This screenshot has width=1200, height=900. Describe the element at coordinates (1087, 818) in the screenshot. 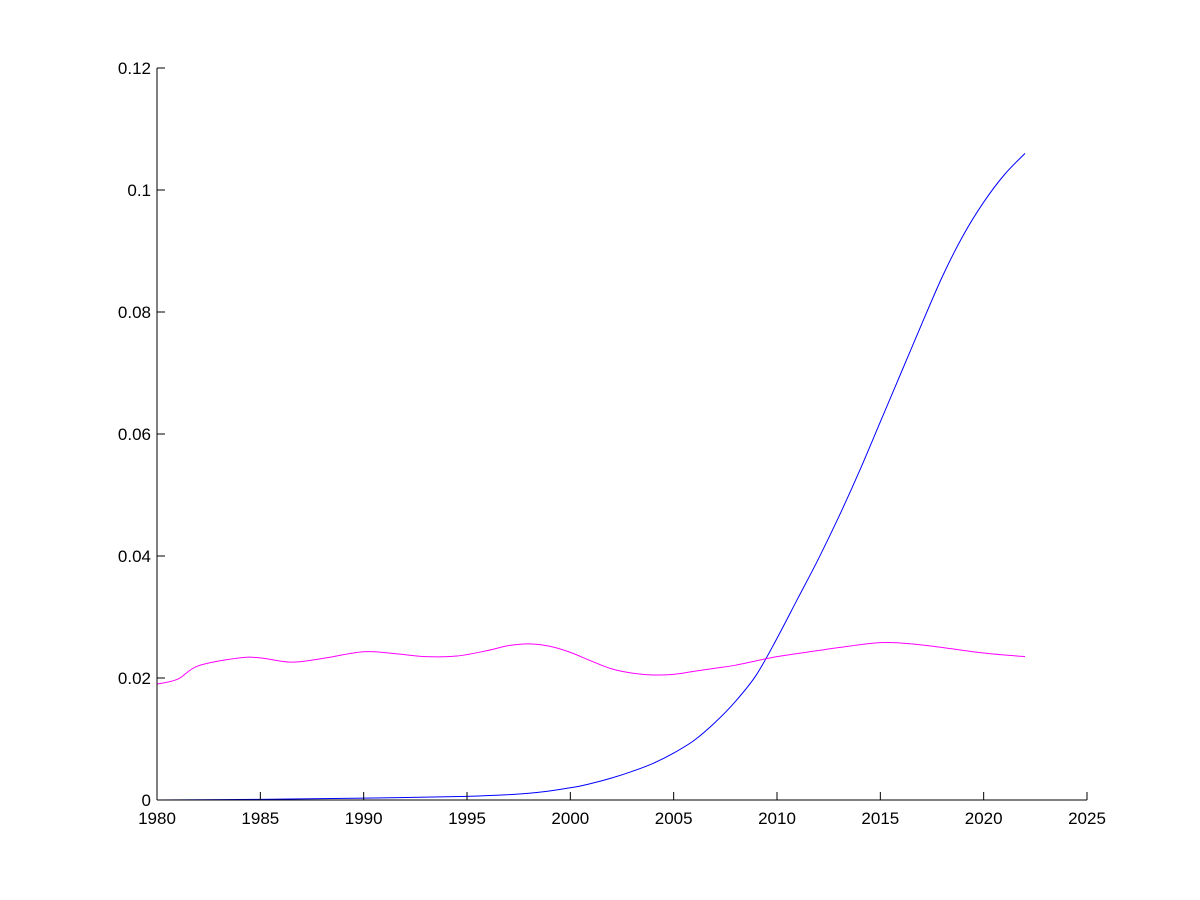

I see `x-tick-label: 2025` at that location.